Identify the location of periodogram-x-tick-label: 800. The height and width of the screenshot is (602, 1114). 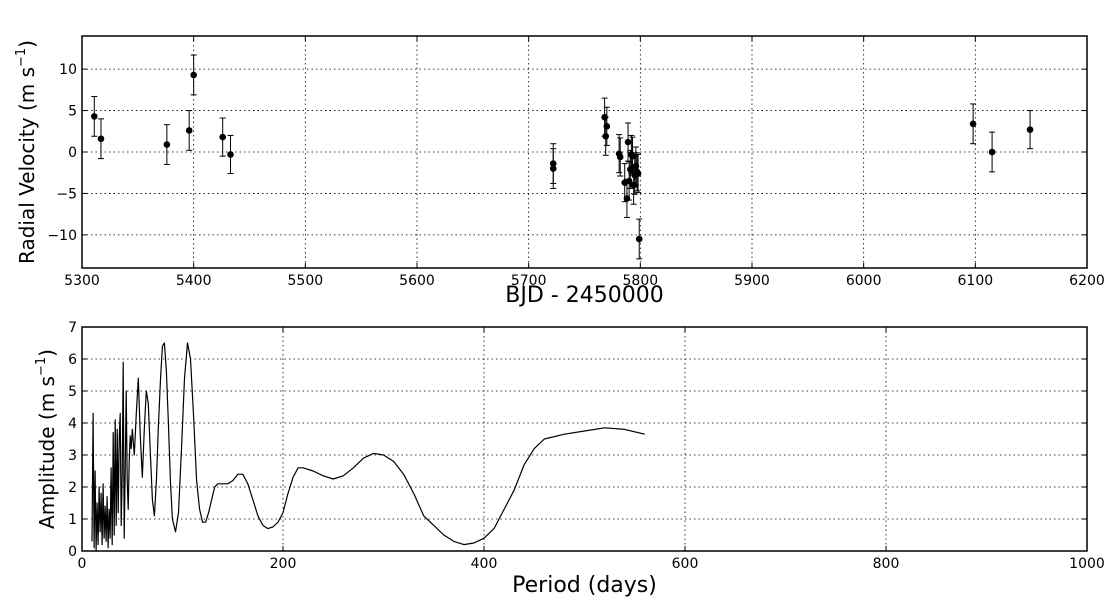
(886, 564).